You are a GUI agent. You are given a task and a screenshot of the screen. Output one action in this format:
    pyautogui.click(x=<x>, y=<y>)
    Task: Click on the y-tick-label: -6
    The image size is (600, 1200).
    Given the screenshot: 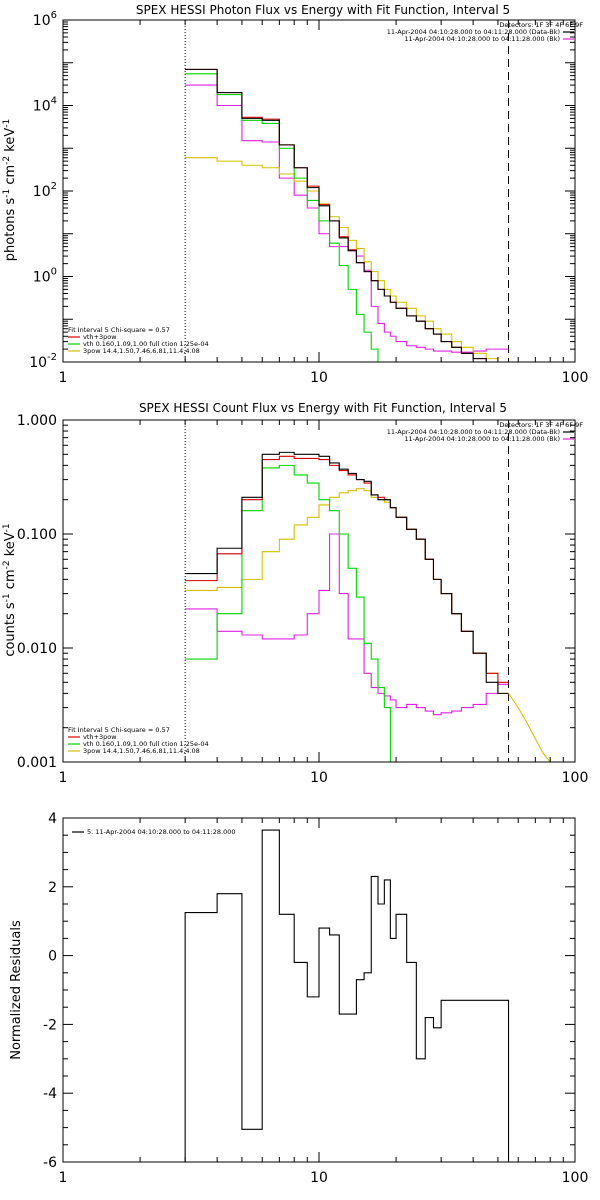 What is the action you would take?
    pyautogui.click(x=50, y=1163)
    